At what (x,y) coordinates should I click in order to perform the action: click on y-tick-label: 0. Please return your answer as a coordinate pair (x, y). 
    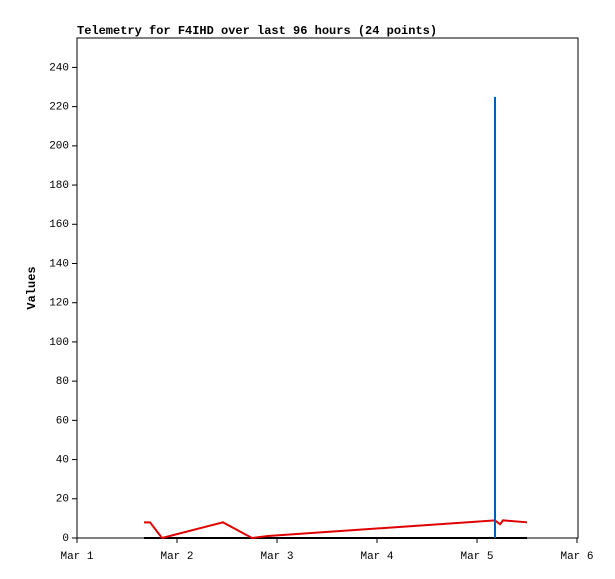
    Looking at the image, I should click on (65, 539).